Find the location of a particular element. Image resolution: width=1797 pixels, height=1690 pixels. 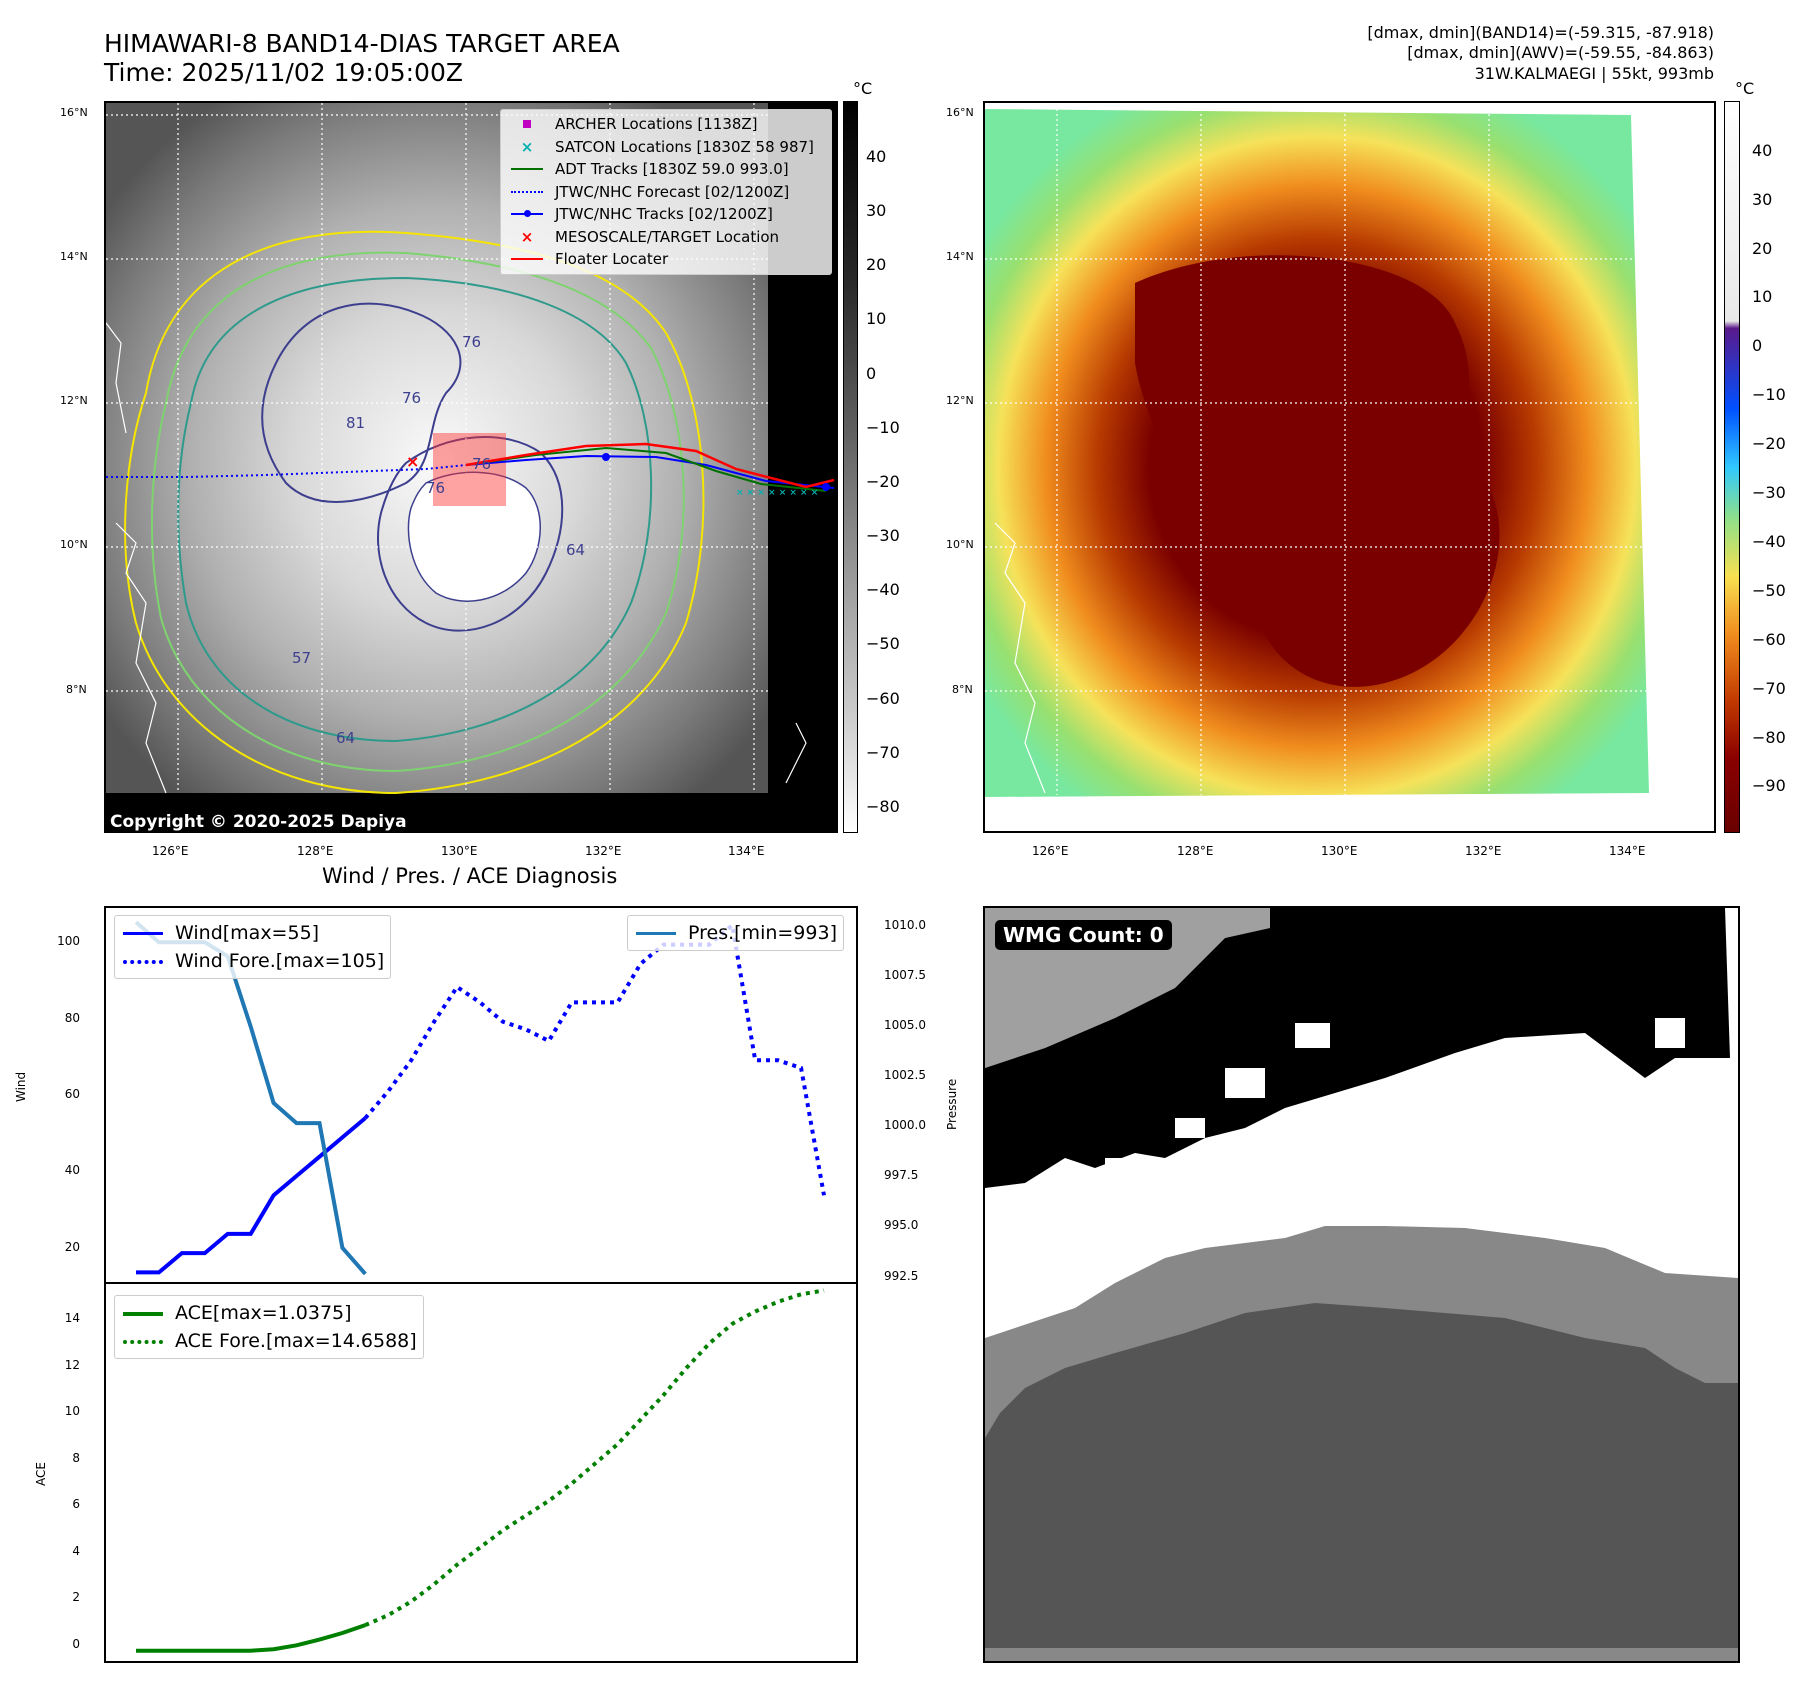

legend-item: Pres.[min=993] is located at coordinates (735, 933).